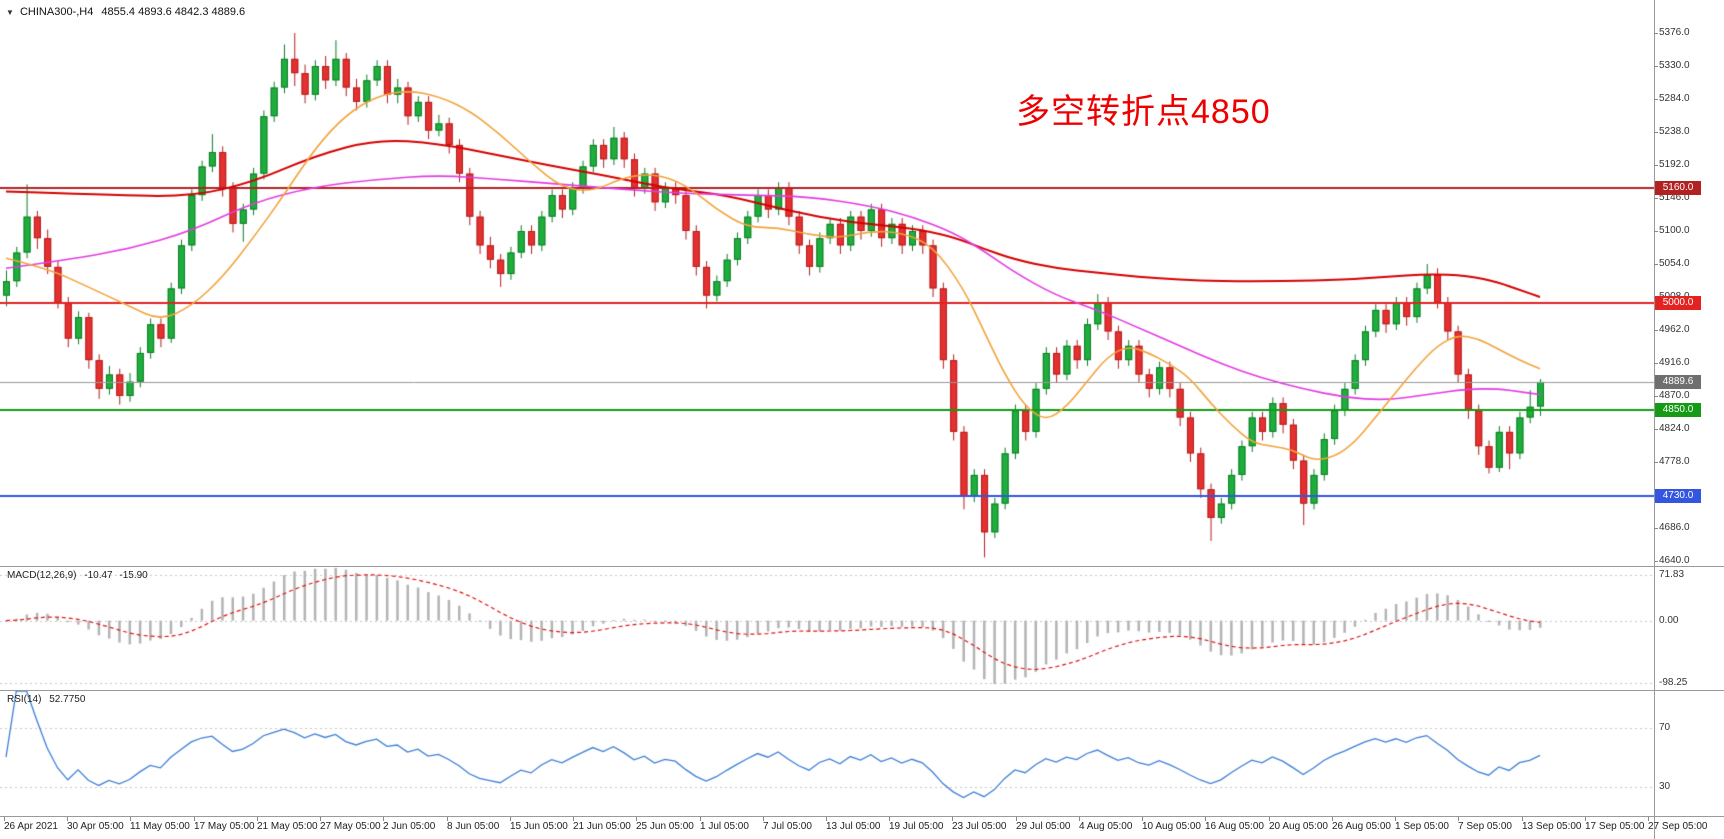 The width and height of the screenshot is (1724, 839). Describe the element at coordinates (1665, 727) in the screenshot. I see `rsi-level-label: 70` at that location.